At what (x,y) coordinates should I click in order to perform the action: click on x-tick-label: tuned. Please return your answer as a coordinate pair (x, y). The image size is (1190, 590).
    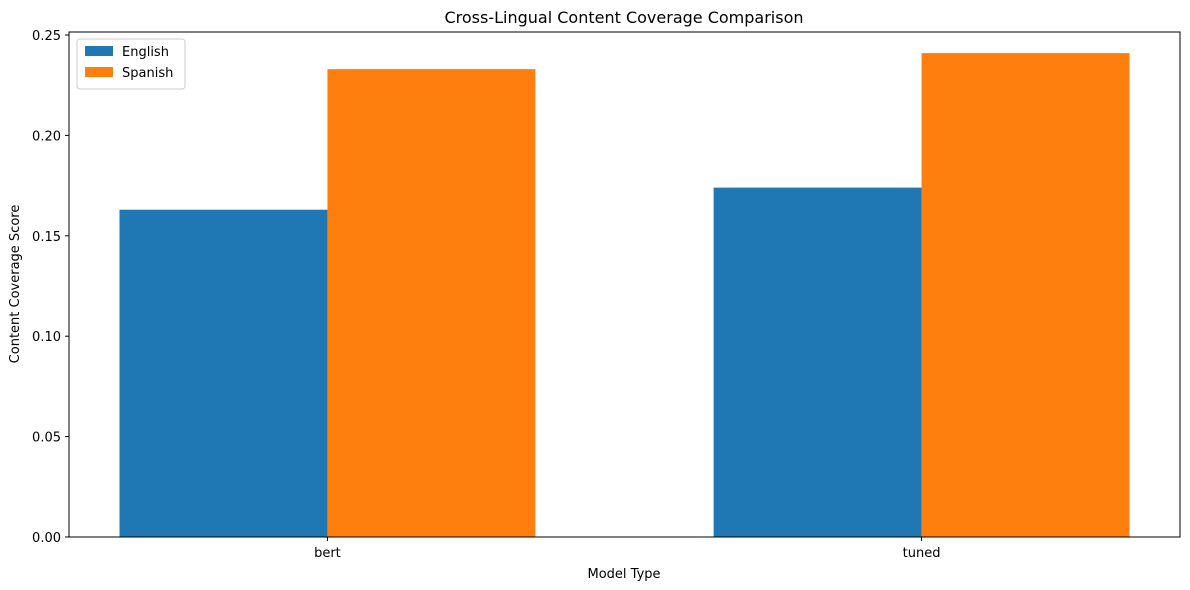
    Looking at the image, I should click on (922, 553).